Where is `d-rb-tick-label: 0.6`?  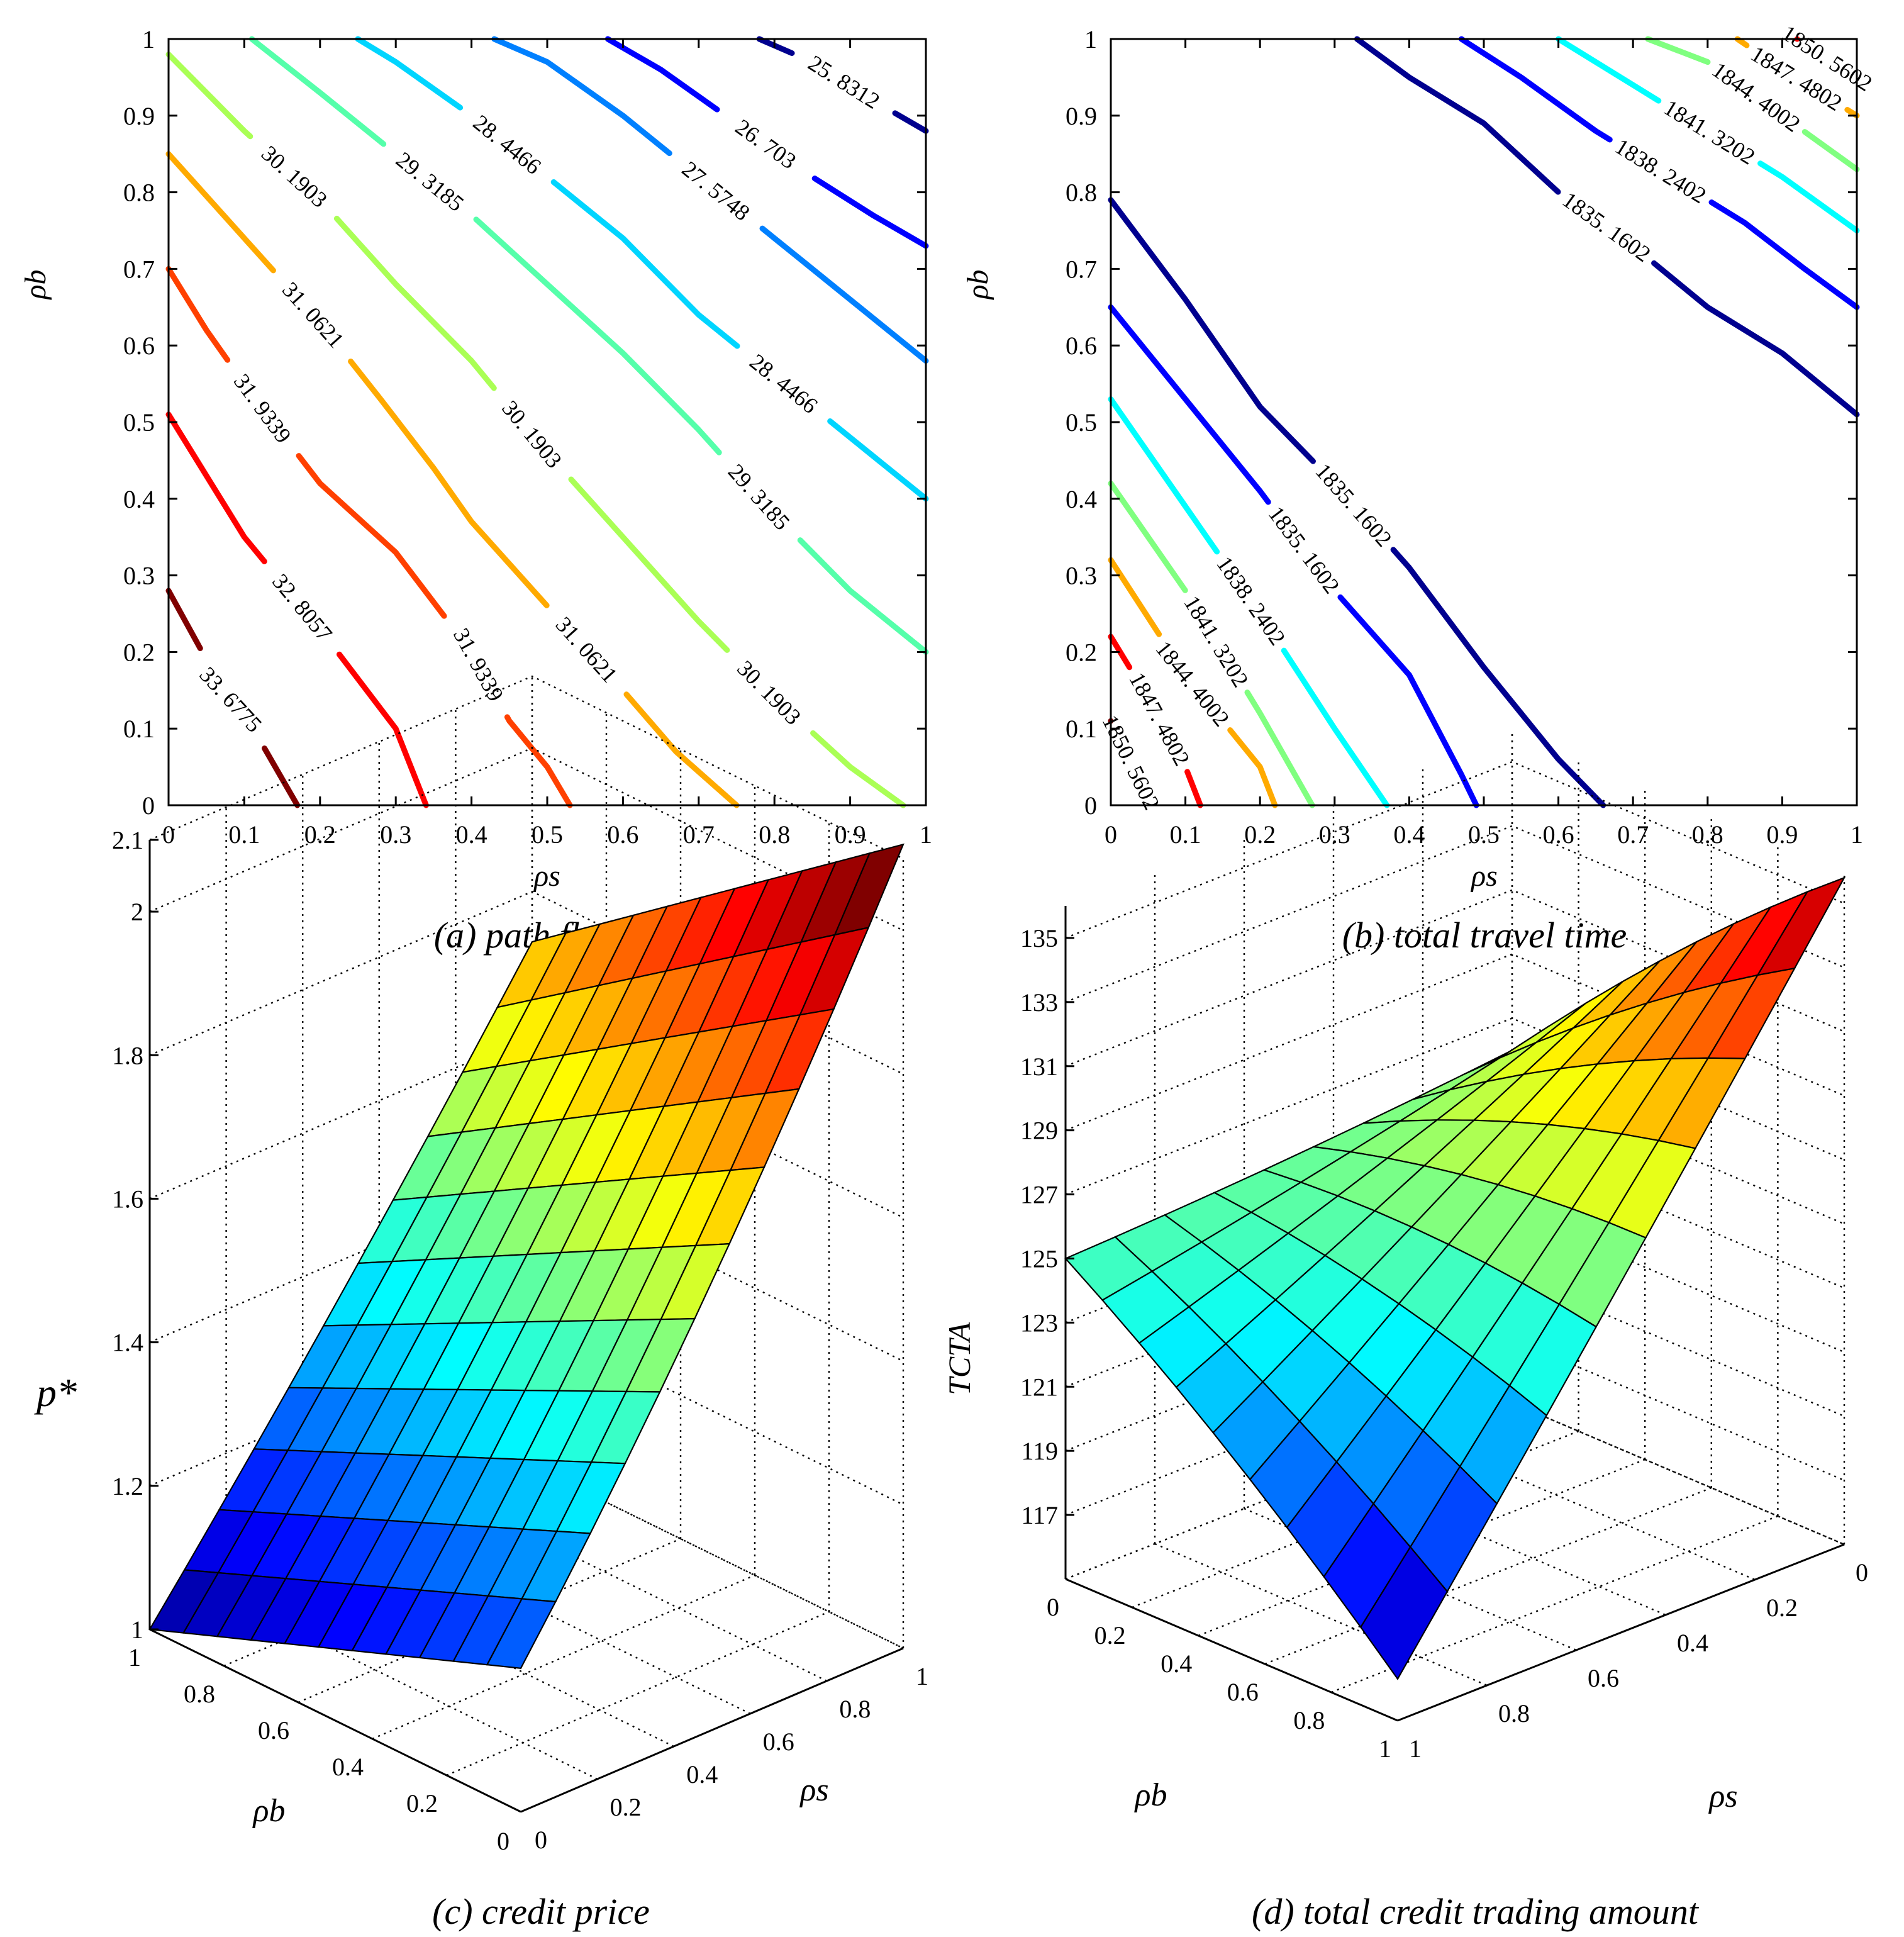
d-rb-tick-label: 0.6 is located at coordinates (1243, 1692).